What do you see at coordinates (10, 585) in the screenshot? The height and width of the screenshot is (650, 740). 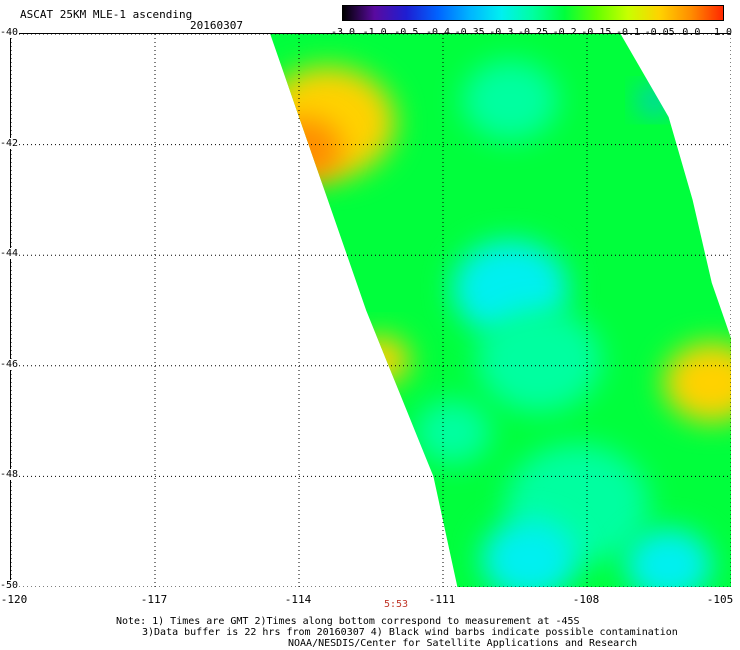 I see `y-tick-label: -50` at bounding box center [10, 585].